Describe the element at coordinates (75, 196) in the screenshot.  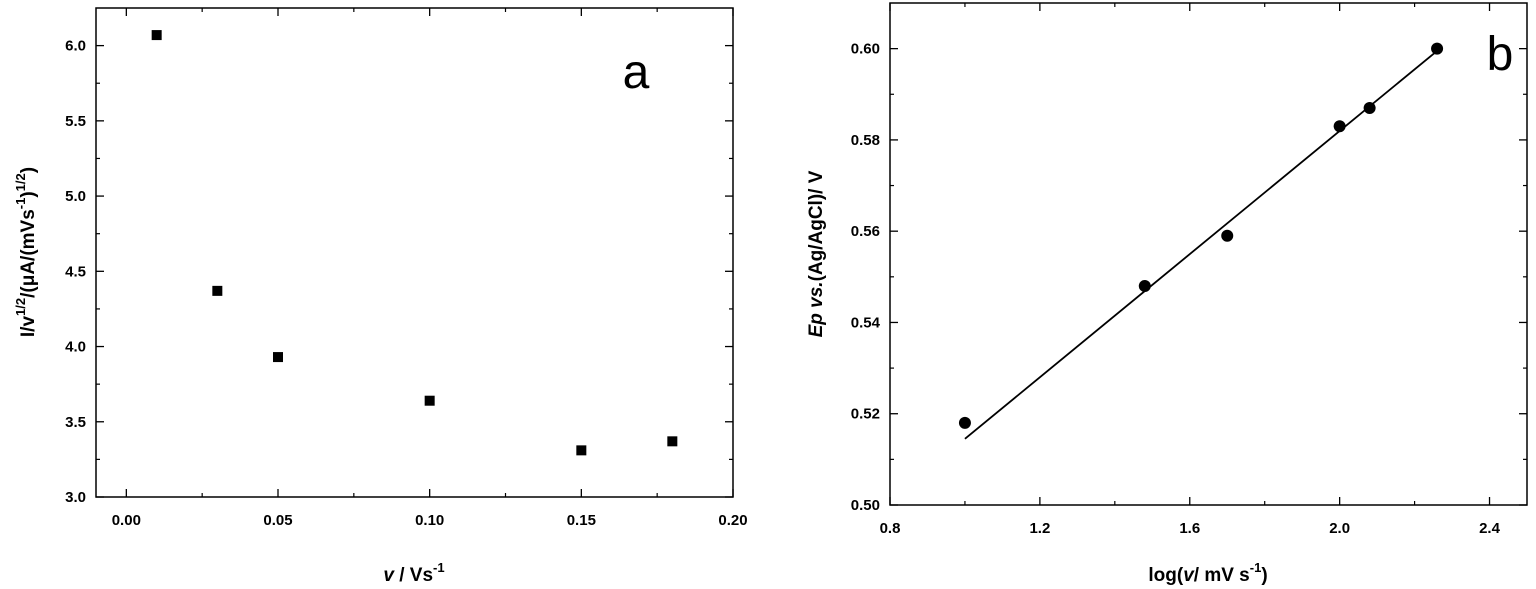
I see `chart-a-y-tick-label: 5.0` at that location.